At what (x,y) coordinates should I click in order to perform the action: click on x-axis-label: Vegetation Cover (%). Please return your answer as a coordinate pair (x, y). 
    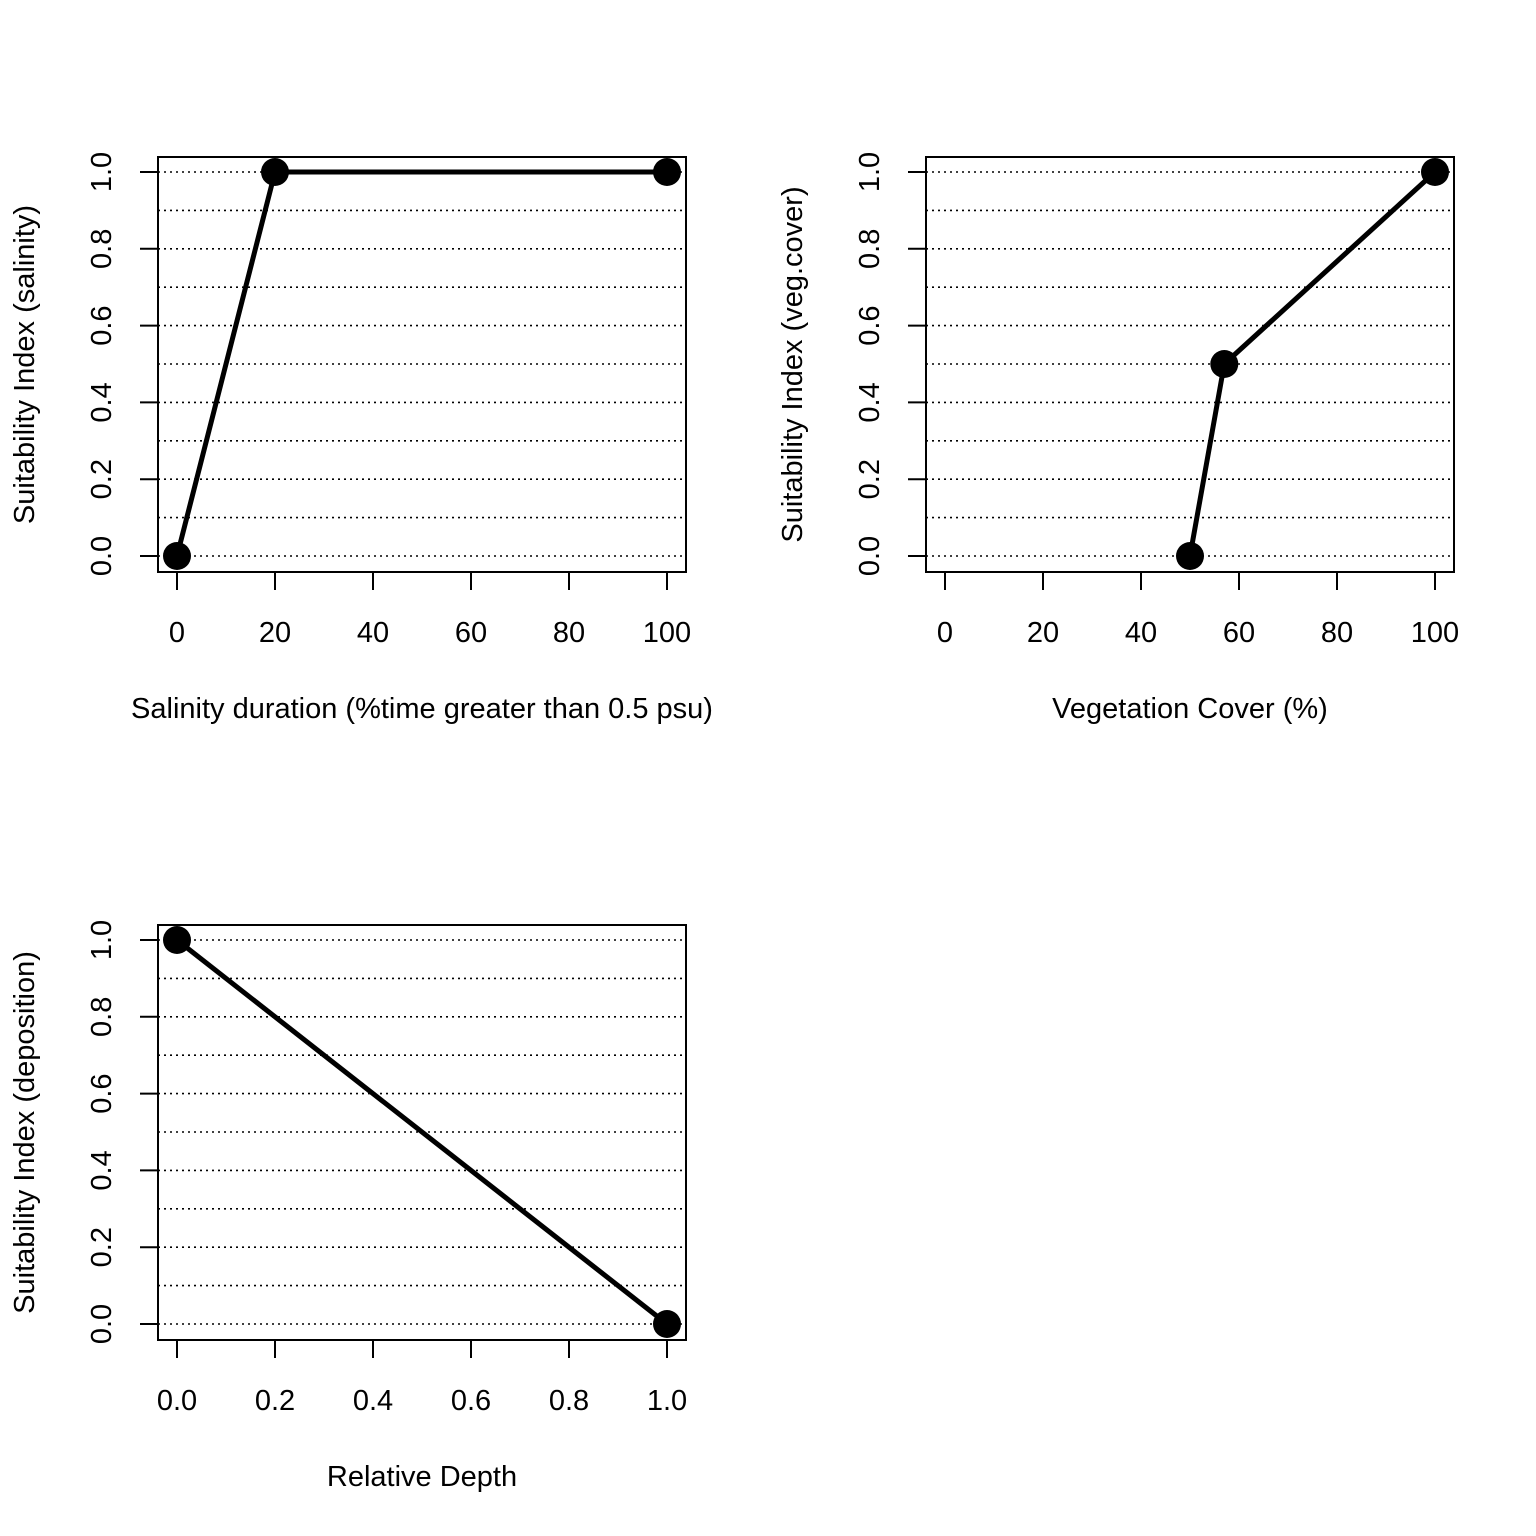
    Looking at the image, I should click on (1190, 709).